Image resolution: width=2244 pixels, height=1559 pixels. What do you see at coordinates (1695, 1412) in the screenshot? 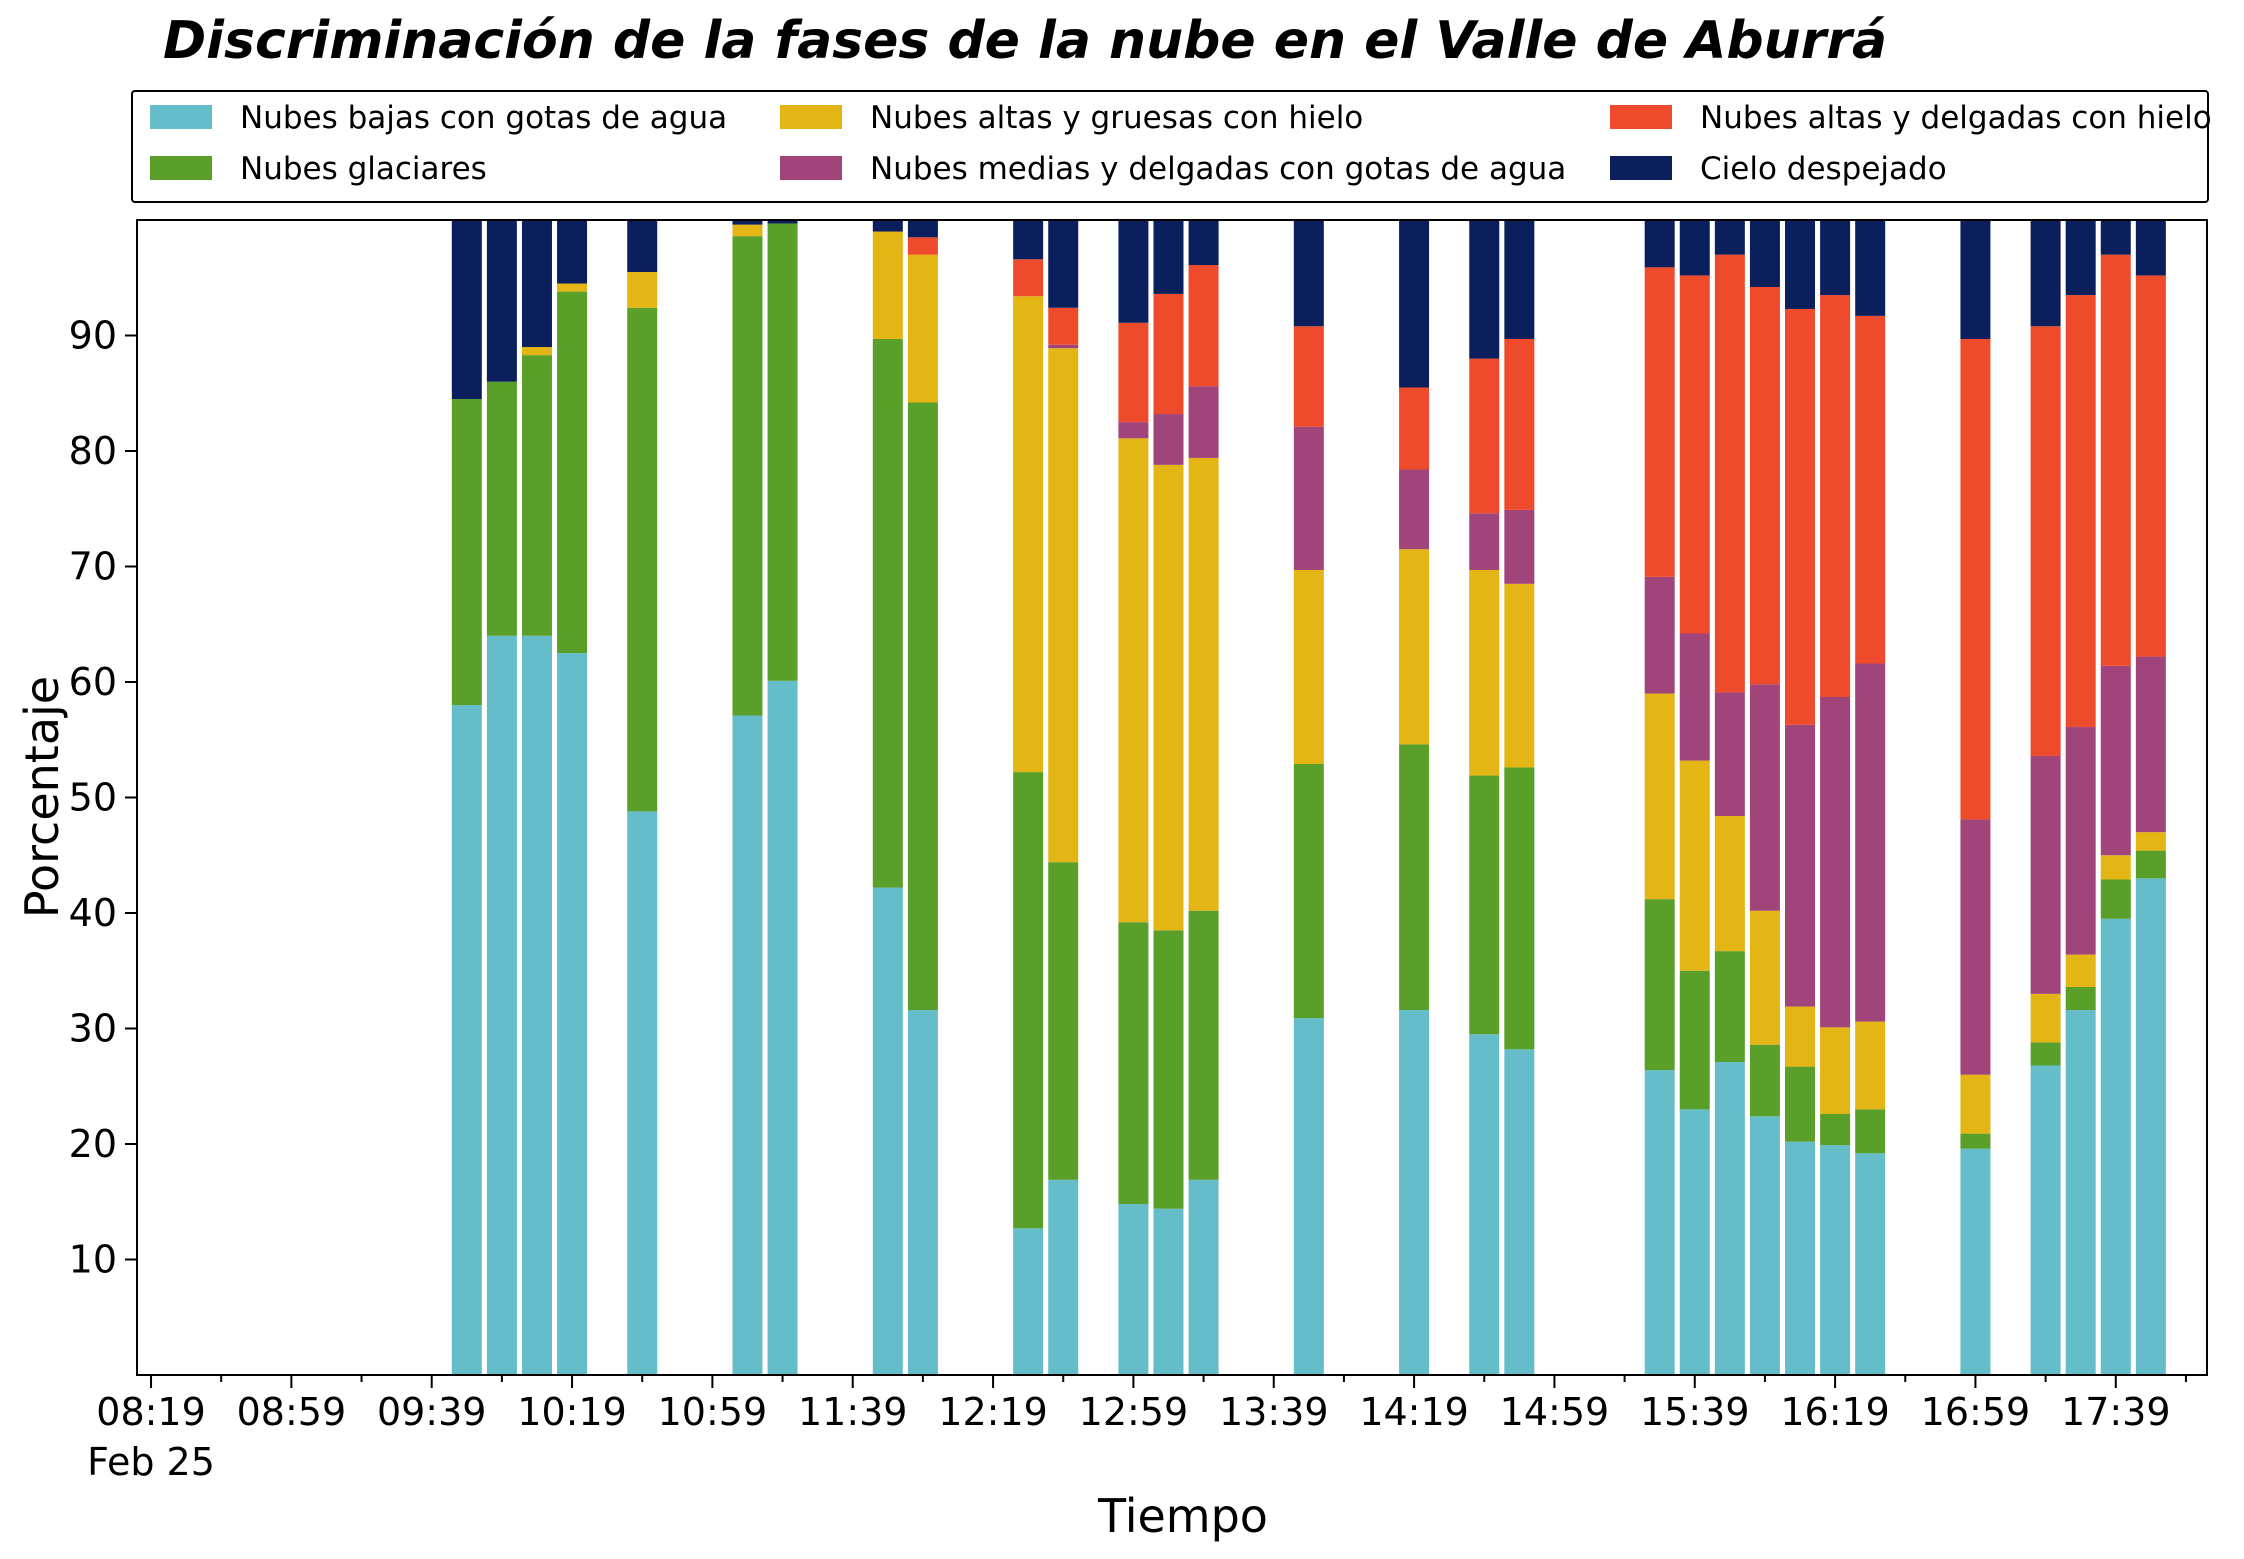
I see `x-tick-label: 15:39` at bounding box center [1695, 1412].